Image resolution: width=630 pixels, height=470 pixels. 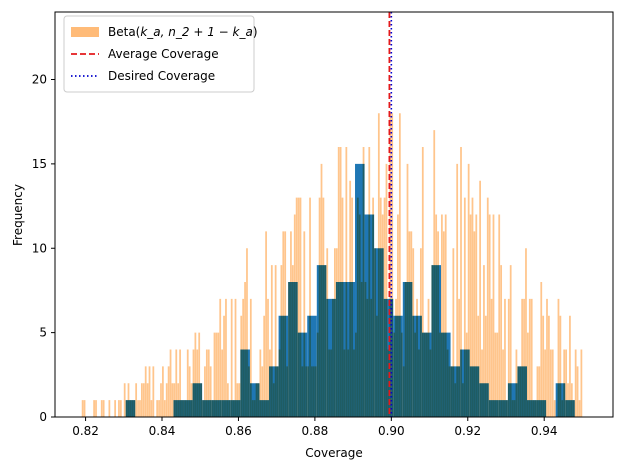 What do you see at coordinates (391, 431) in the screenshot?
I see `x-tick-label: 0.90` at bounding box center [391, 431].